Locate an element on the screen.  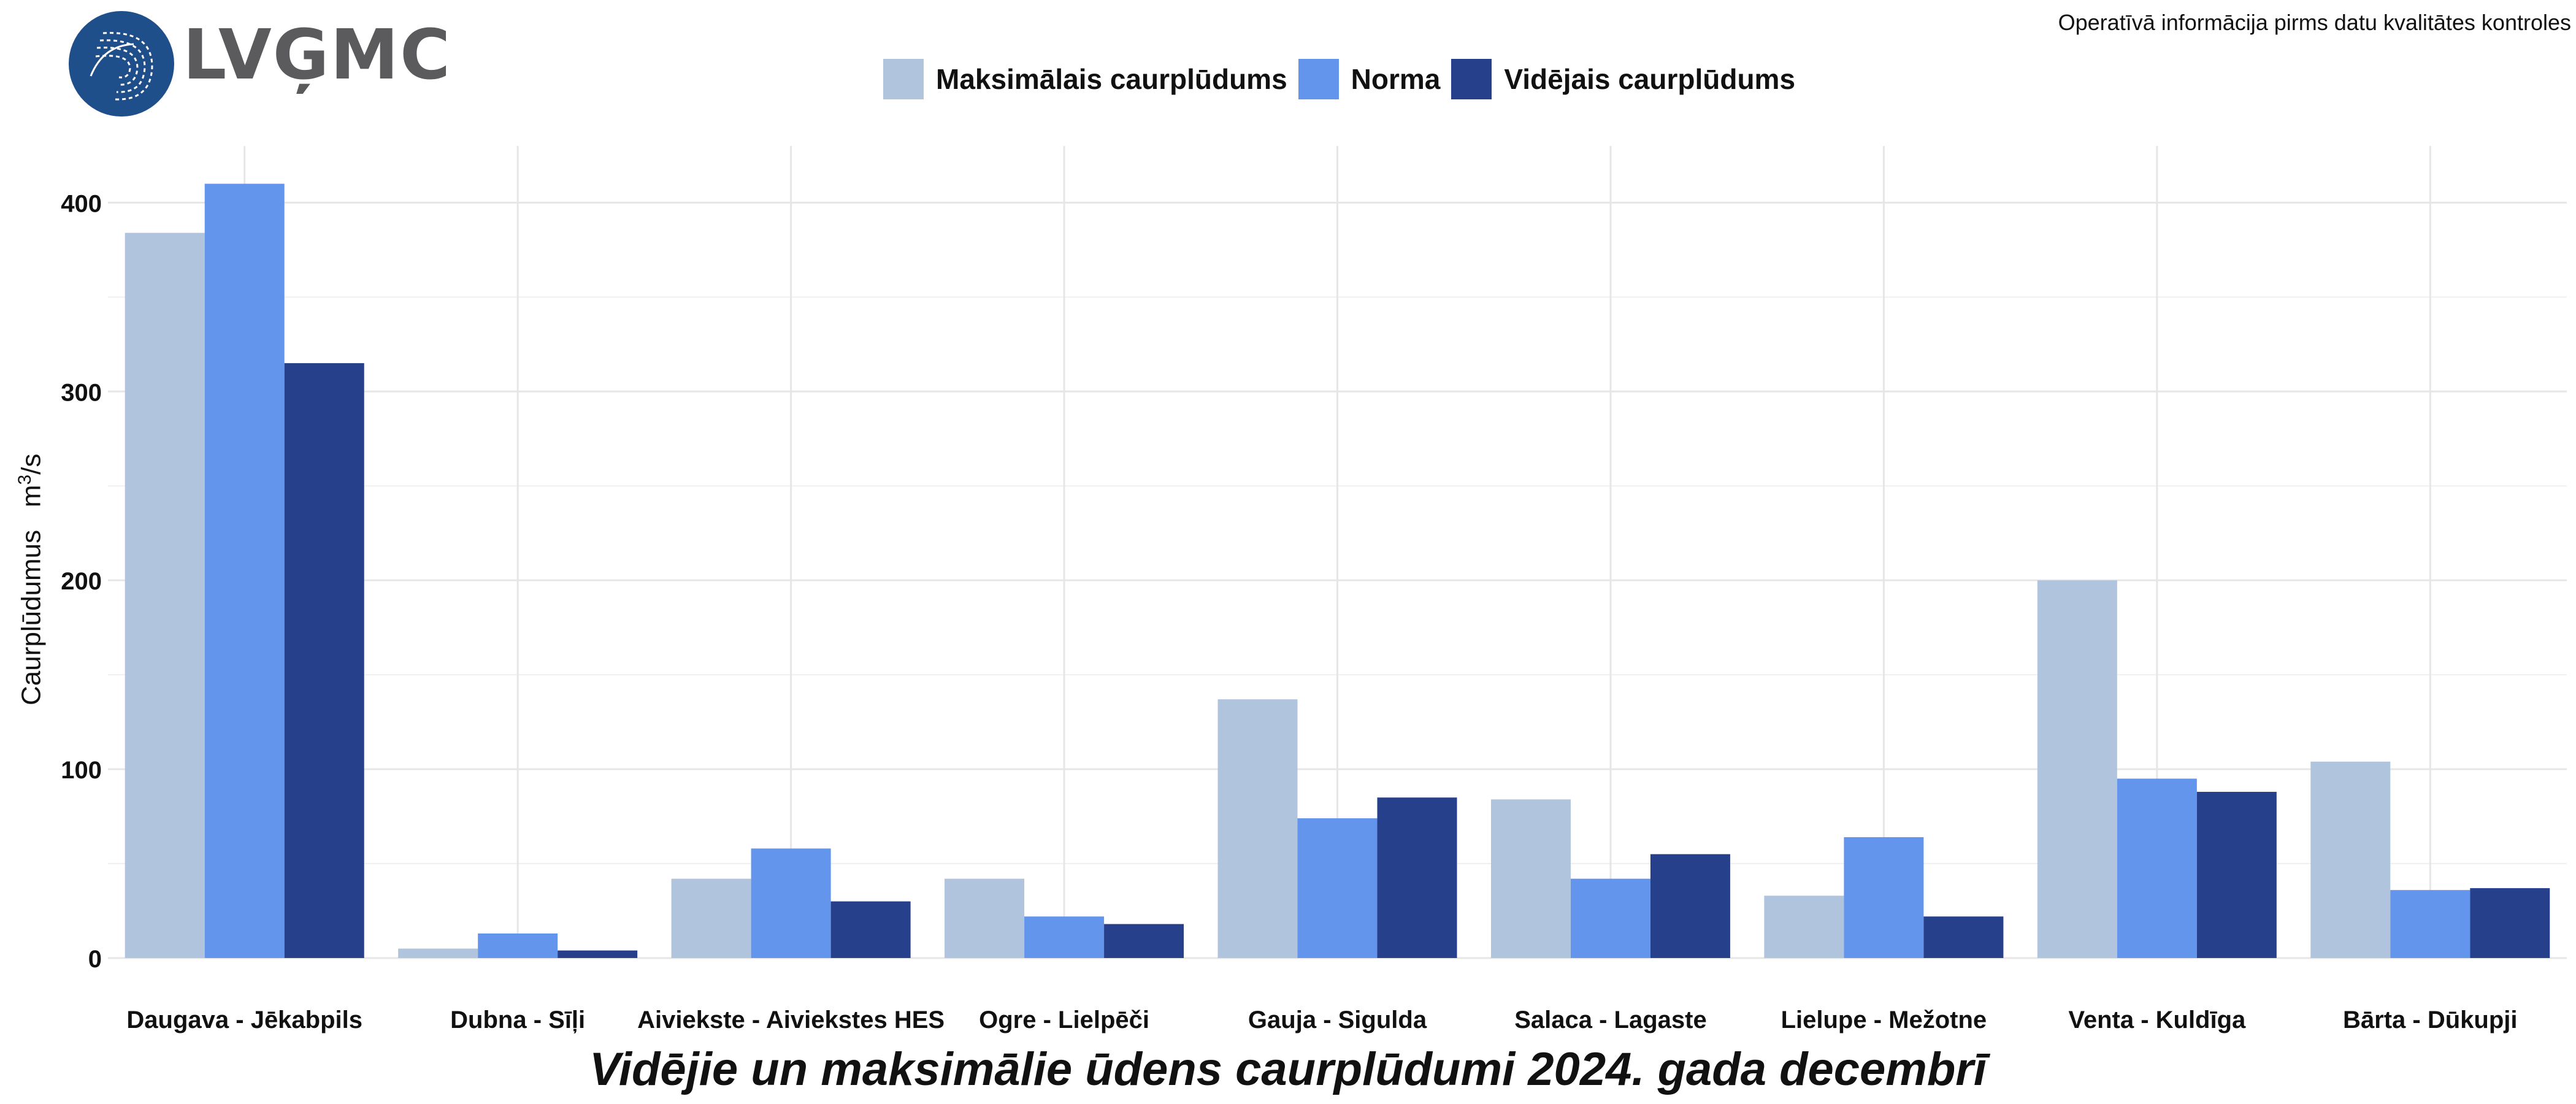
y-axis-label: Caurplūdumus m3/s is located at coordinates (31, 579).